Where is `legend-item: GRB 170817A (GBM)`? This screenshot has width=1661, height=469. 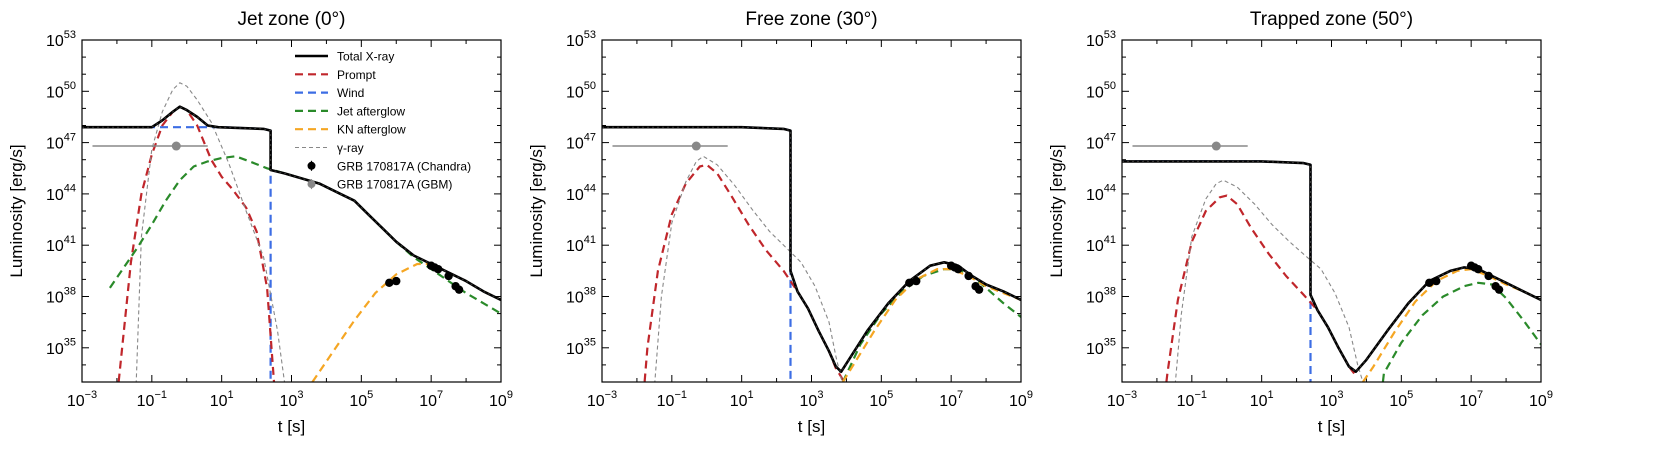
legend-item: GRB 170817A (GBM) is located at coordinates (379, 185).